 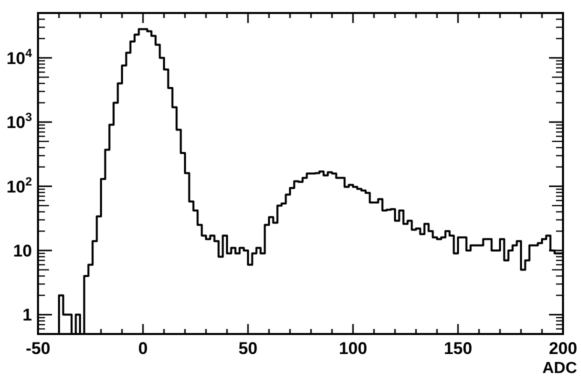 I want to click on y-tick-label: 10$^{2}$, so click(x=19, y=185).